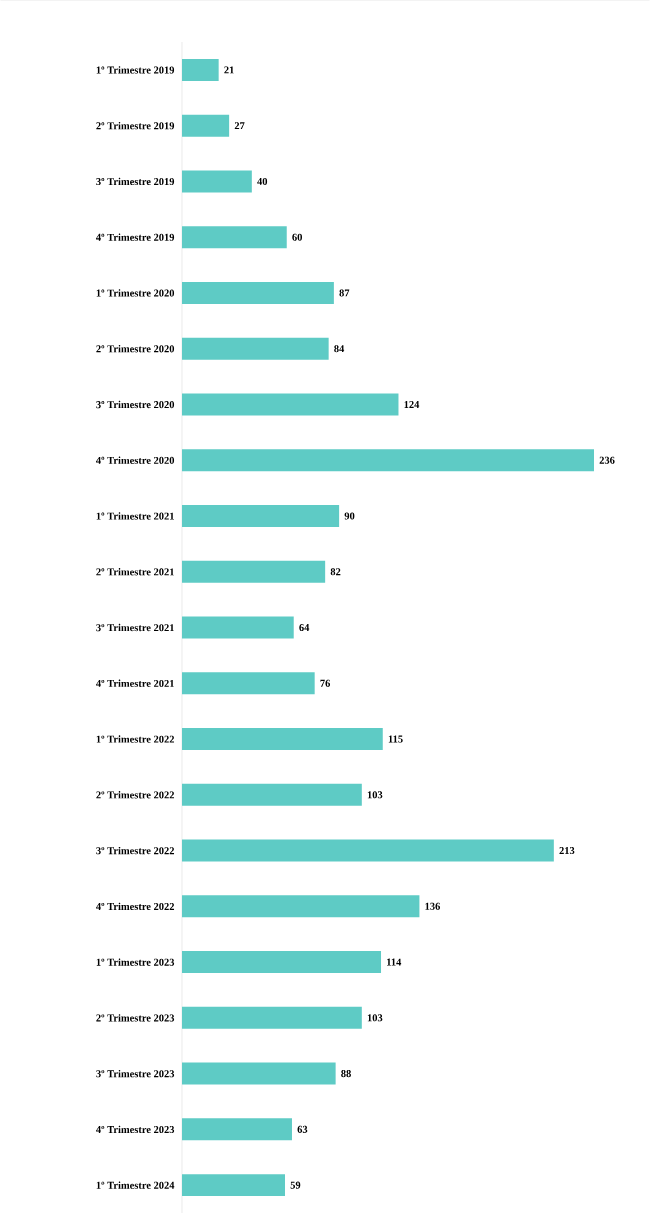  What do you see at coordinates (135, 237) in the screenshot?
I see `y-tick-label: 4º Trimestre 2019` at bounding box center [135, 237].